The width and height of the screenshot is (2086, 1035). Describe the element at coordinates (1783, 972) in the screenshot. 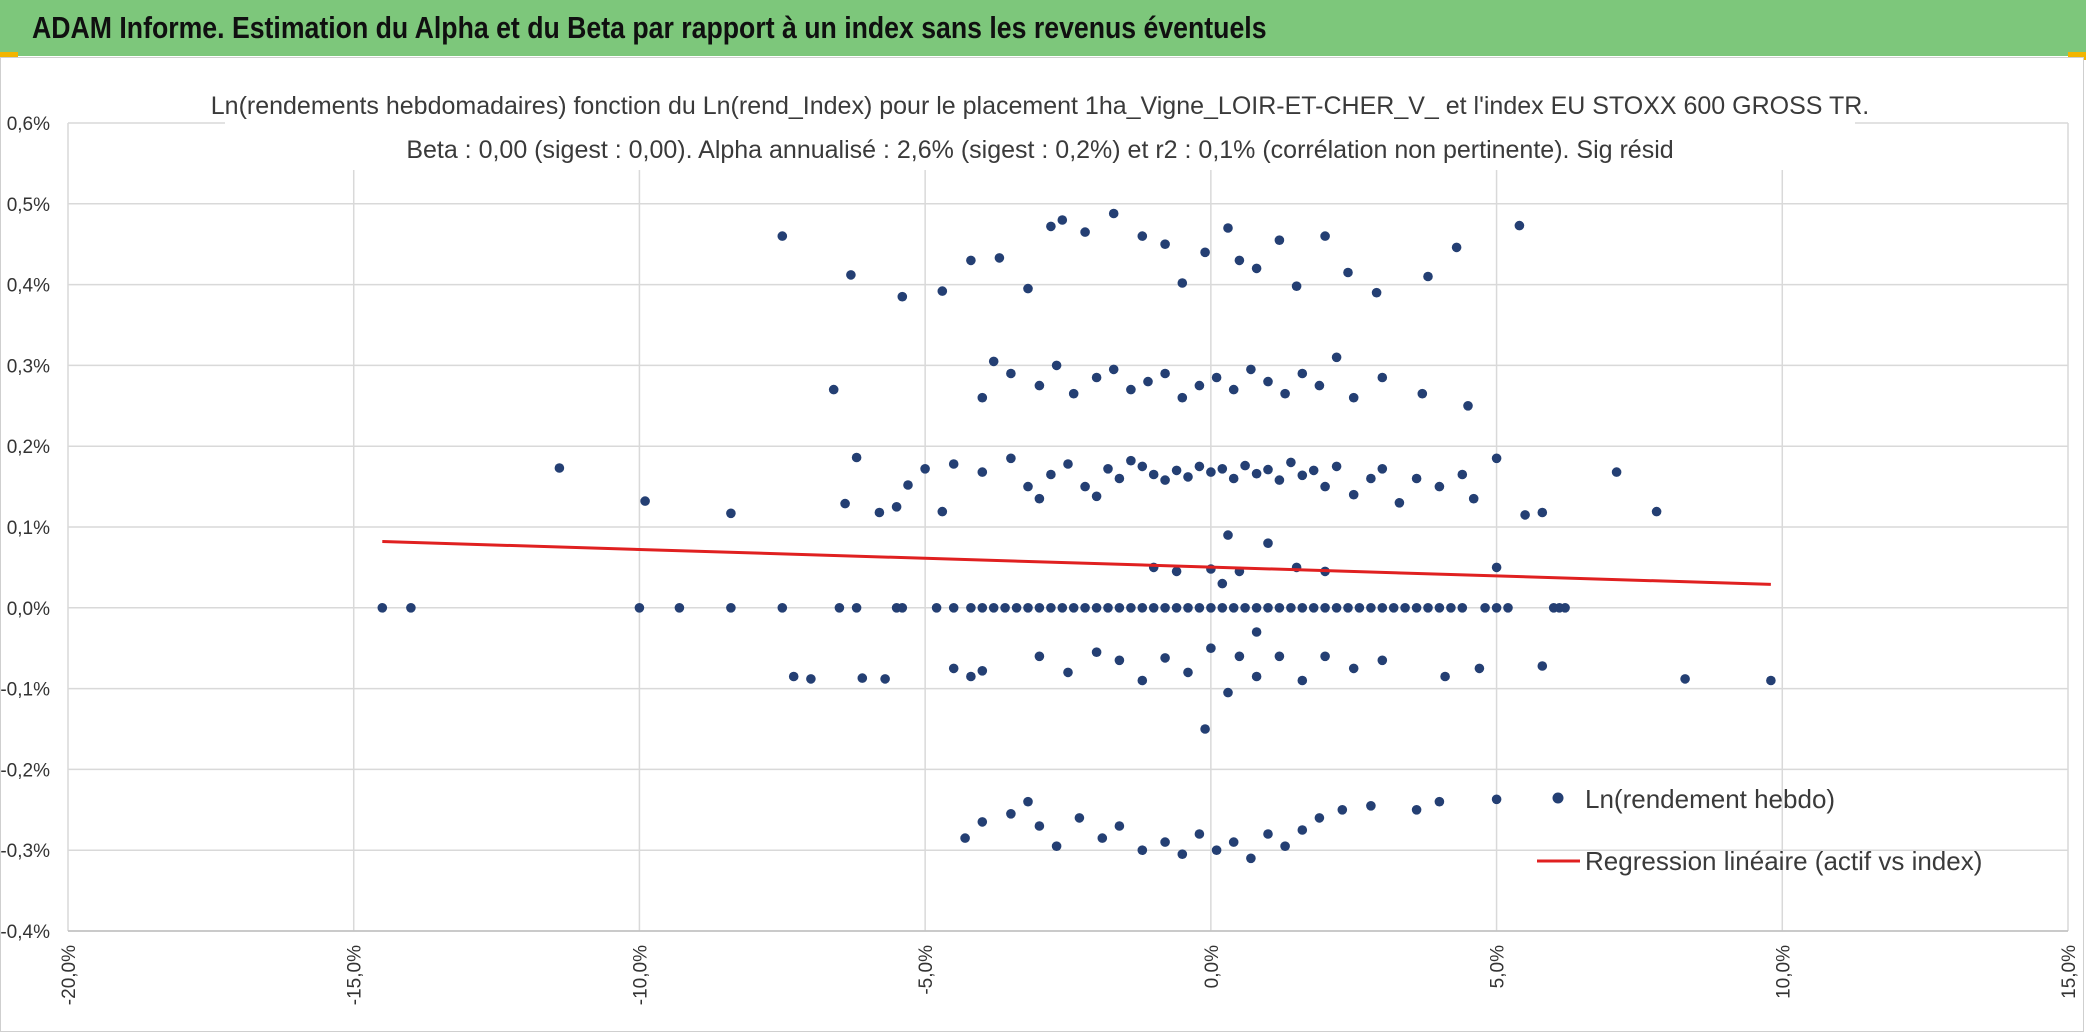

I see `x-tick-label: 10,0%` at that location.